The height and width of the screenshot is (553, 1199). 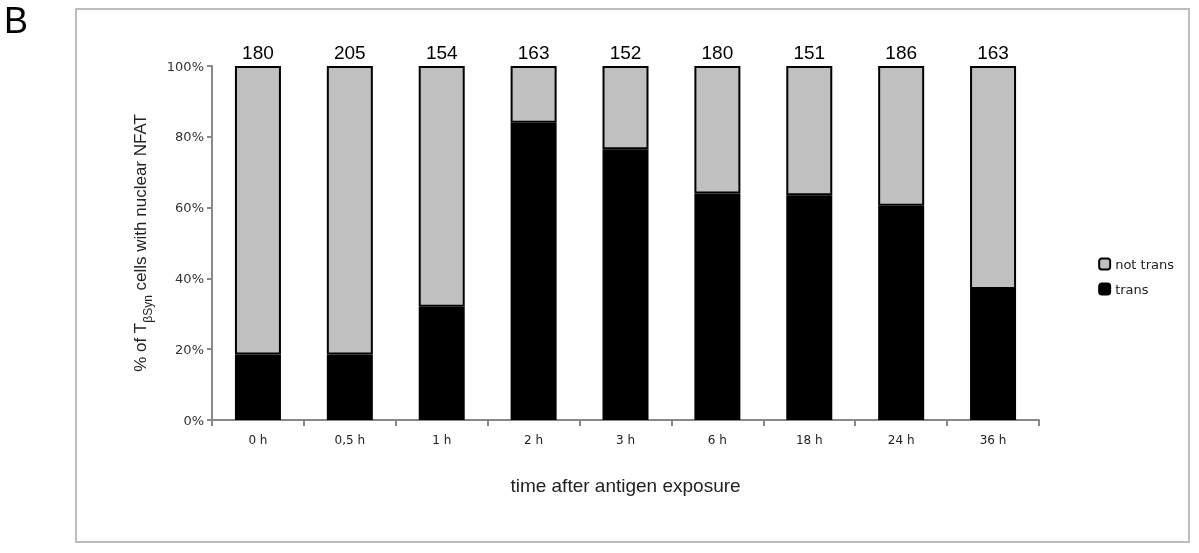 I want to click on annotation: 151, so click(x=809, y=52).